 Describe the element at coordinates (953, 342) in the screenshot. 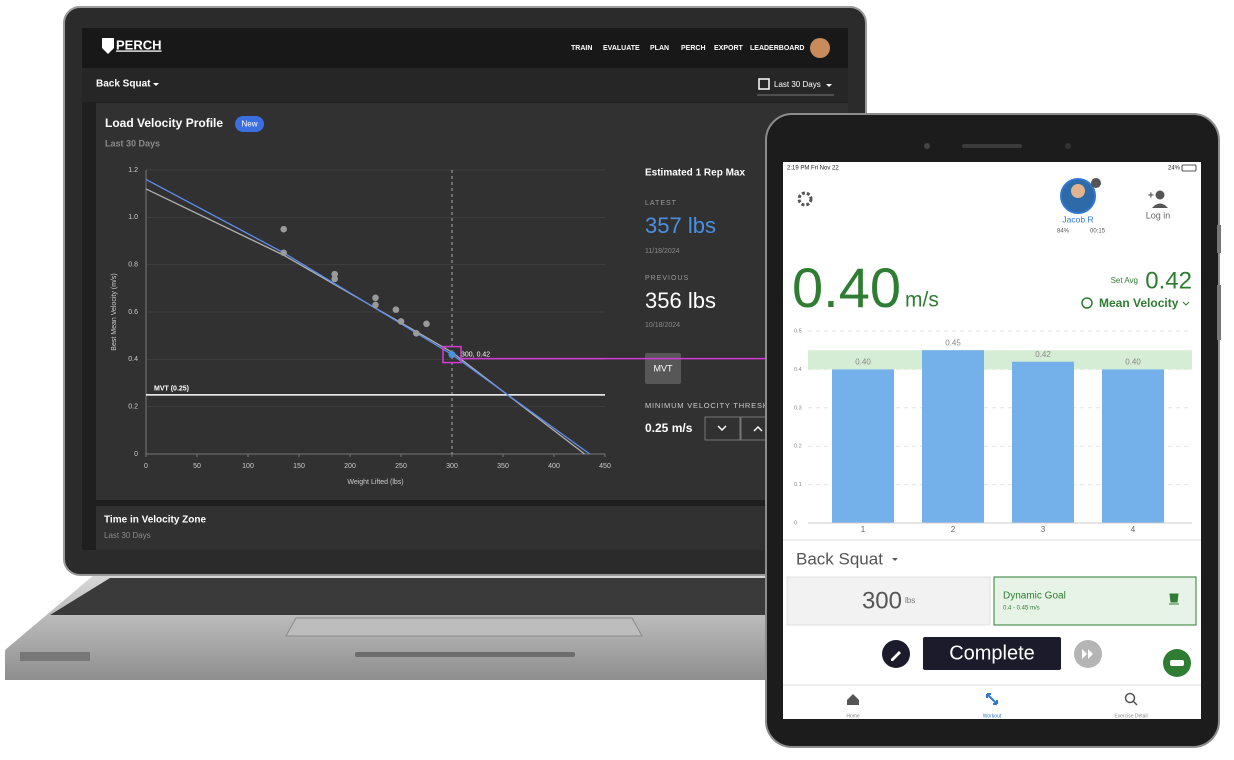

I see `value-label: 0.45` at that location.